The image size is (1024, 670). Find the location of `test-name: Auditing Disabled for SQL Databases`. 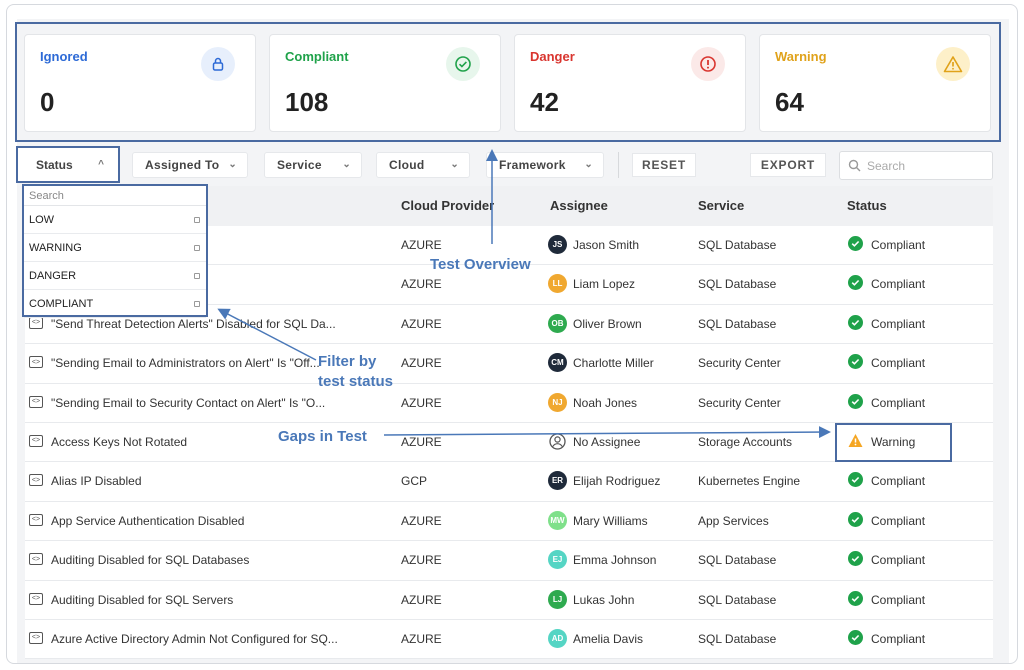

test-name: Auditing Disabled for SQL Databases is located at coordinates (150, 560).